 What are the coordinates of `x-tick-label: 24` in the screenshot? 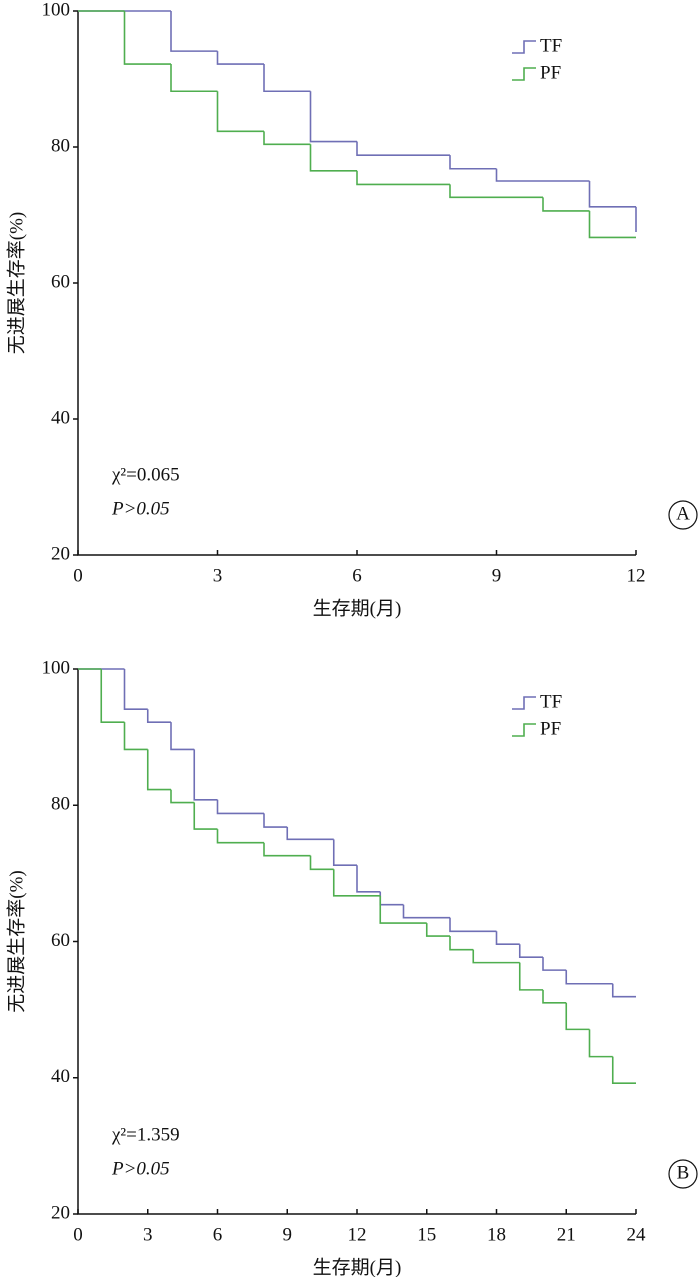 It's located at (637, 1234).